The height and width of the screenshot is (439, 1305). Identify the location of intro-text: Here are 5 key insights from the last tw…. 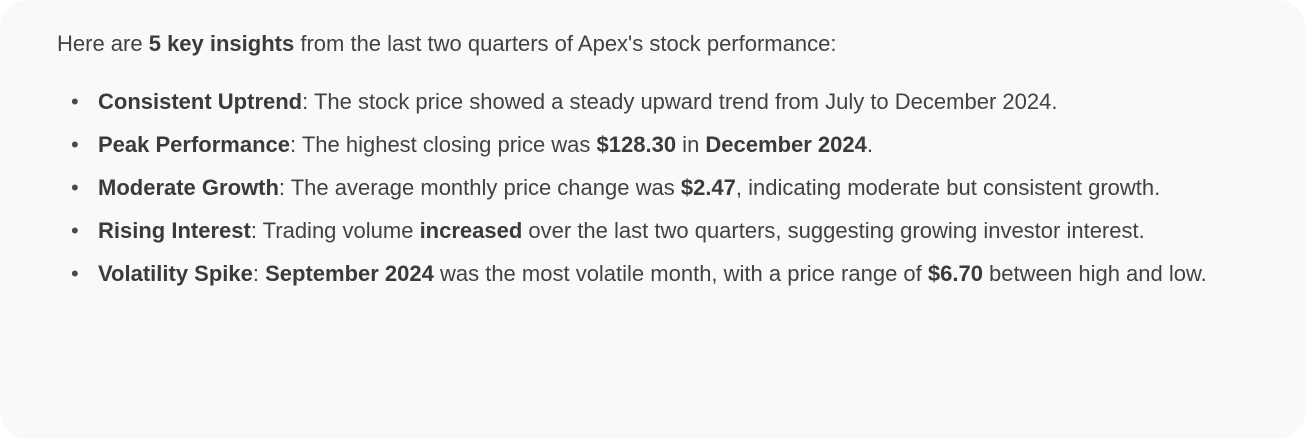
(652, 43).